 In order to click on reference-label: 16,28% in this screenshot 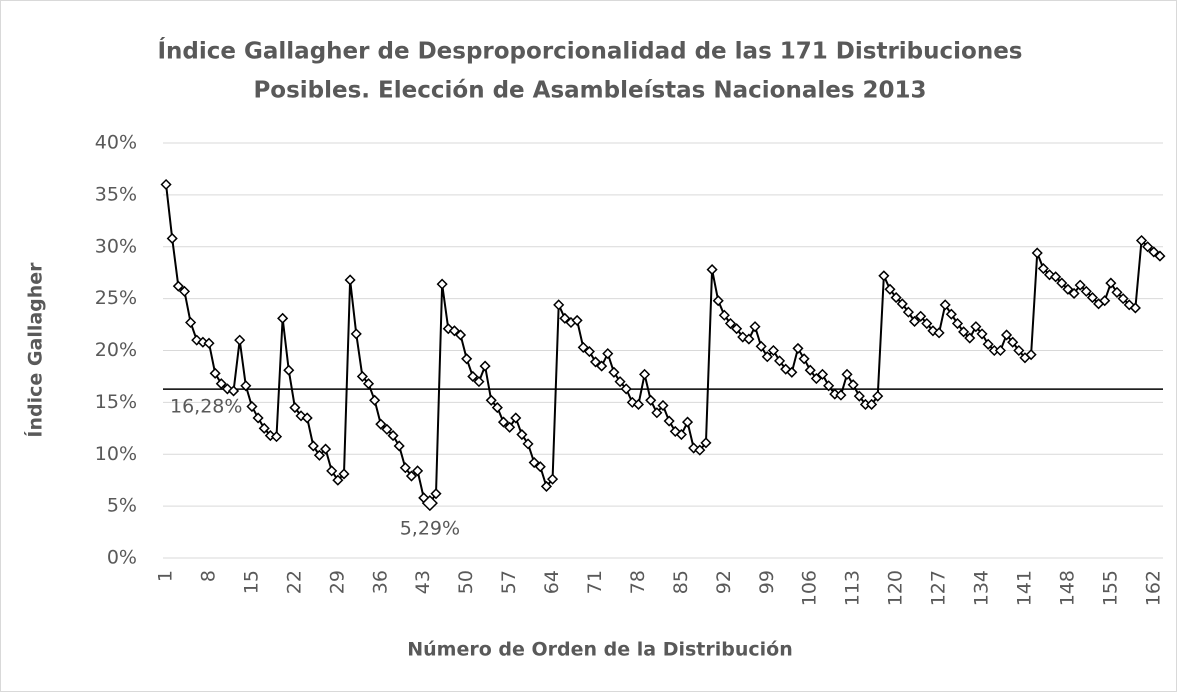, I will do `click(206, 407)`.